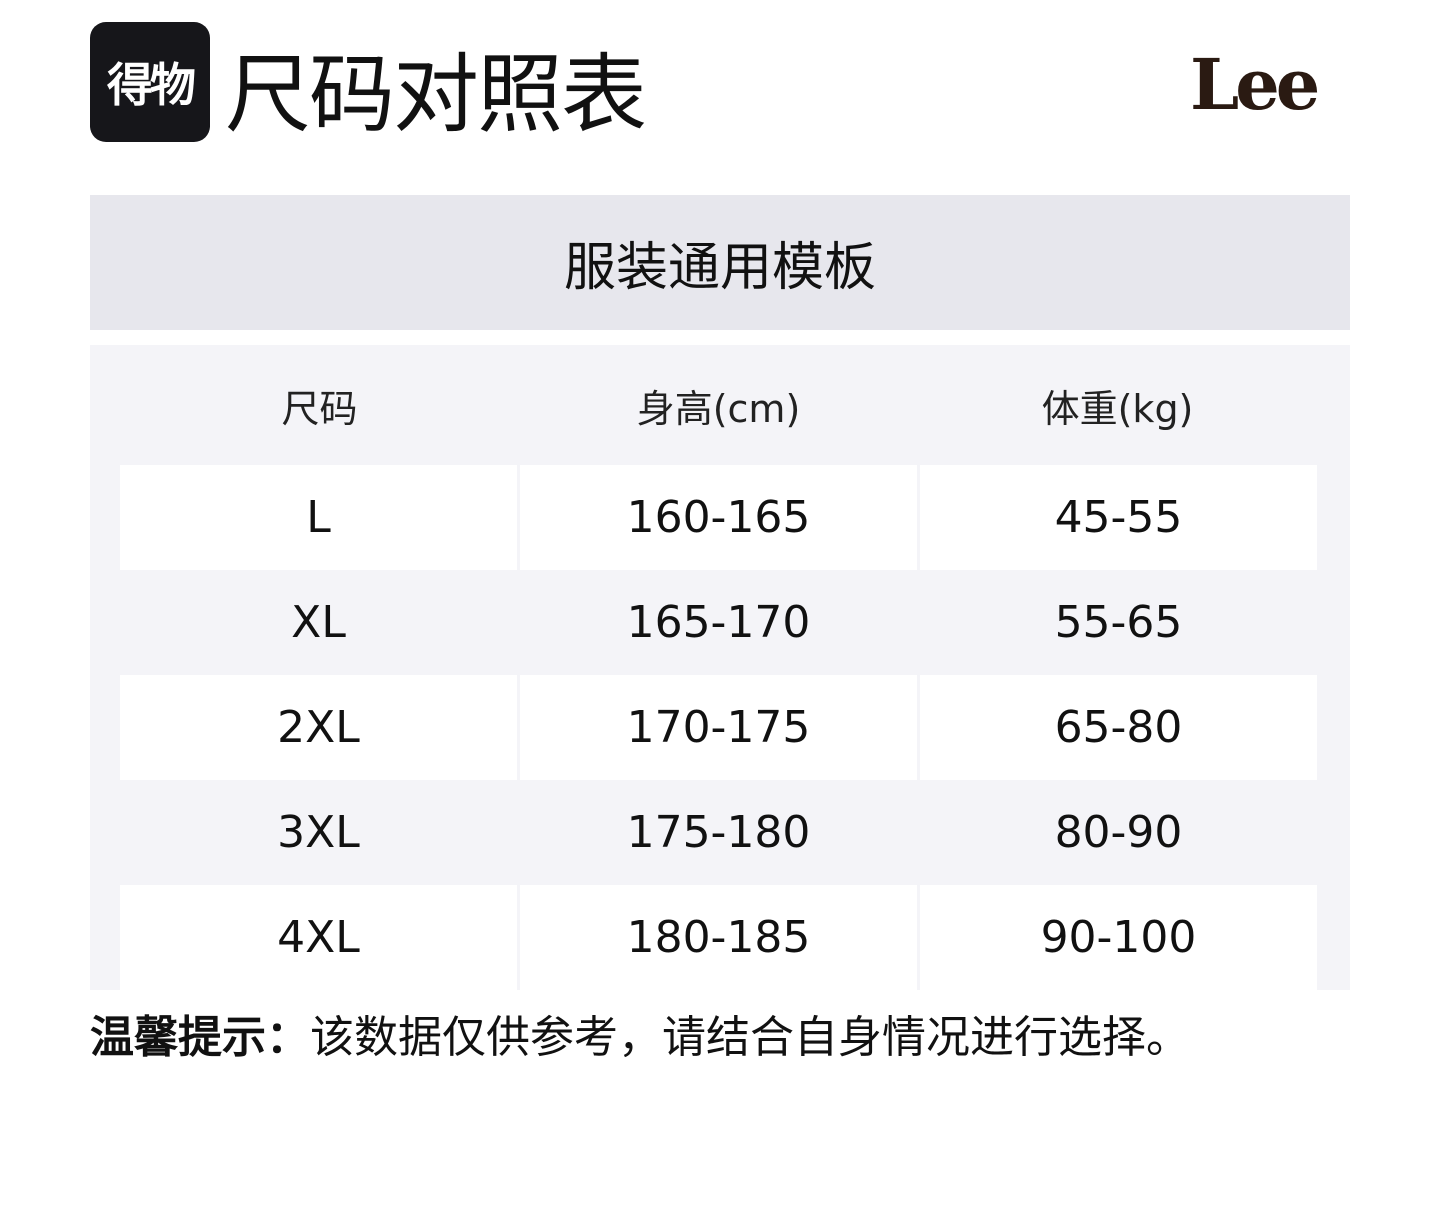  What do you see at coordinates (718, 408) in the screenshot?
I see `col-height: 身高(cm)` at bounding box center [718, 408].